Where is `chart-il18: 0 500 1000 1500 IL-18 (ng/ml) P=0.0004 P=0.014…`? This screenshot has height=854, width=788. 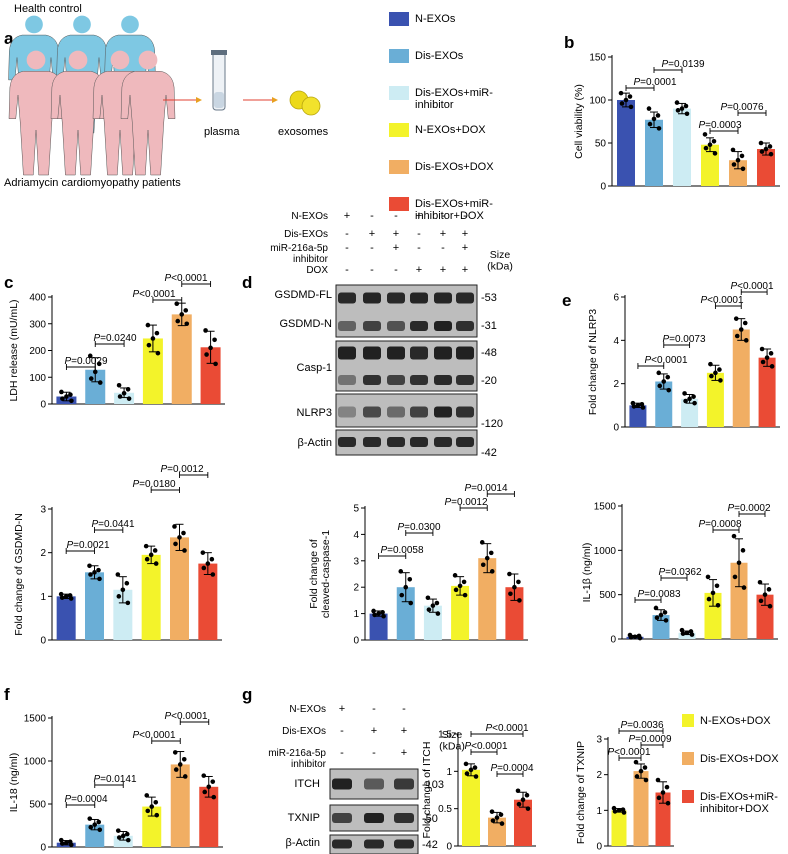
chart-il18: 0 500 1000 1500 IL-18 (ng/ml) P=0.0004 P=0.014… is located at coordinates (115, 782).